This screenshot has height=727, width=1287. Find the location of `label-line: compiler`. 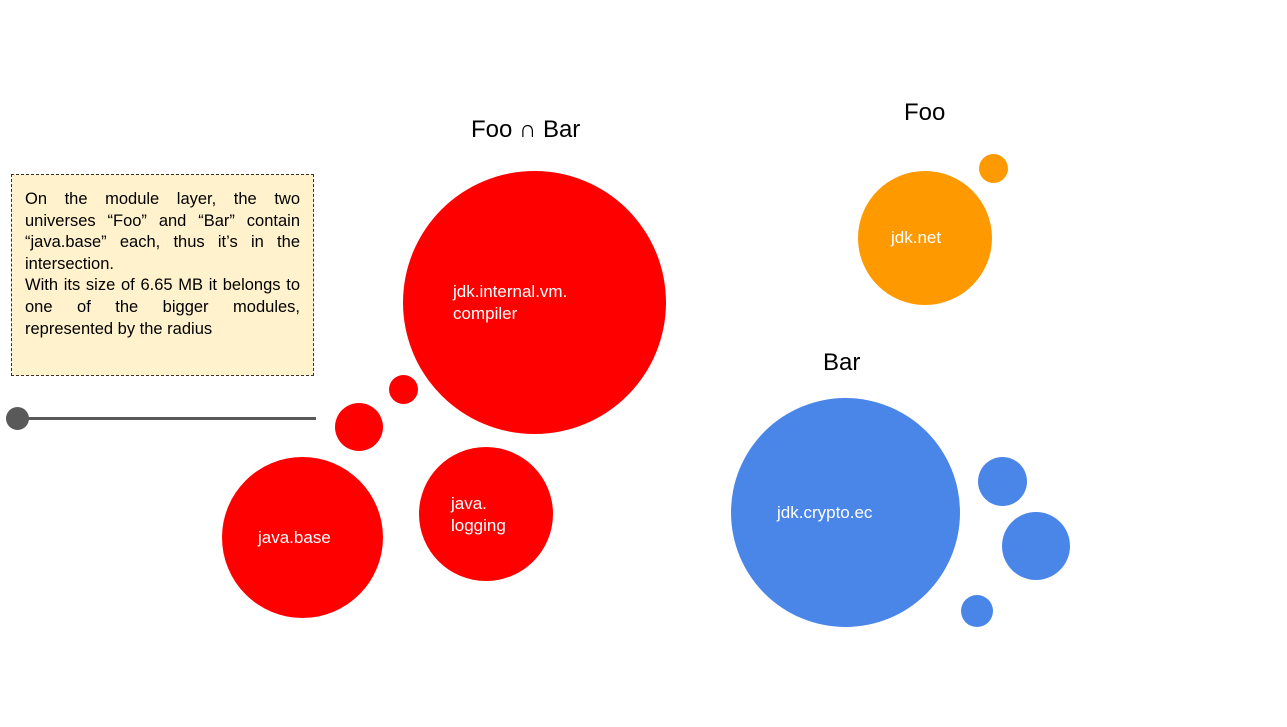

label-line: compiler is located at coordinates (485, 313).